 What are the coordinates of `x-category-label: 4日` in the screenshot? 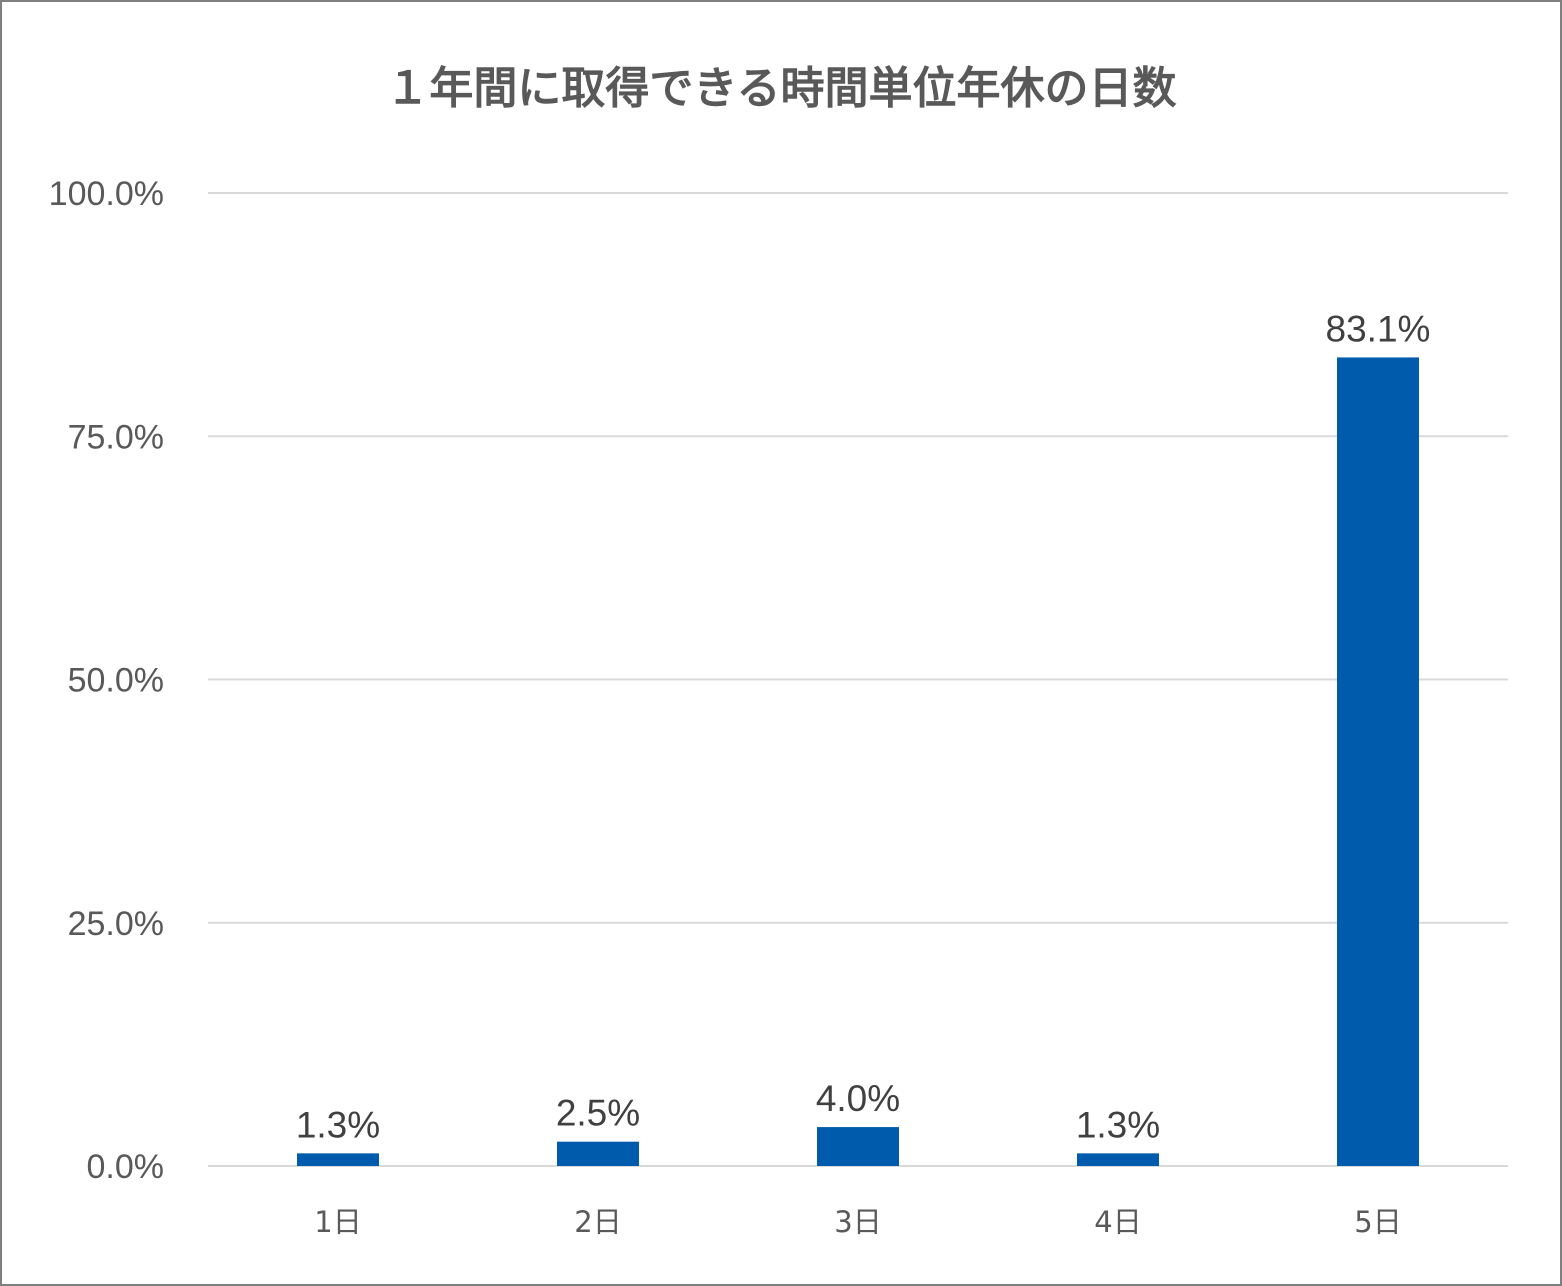 It's located at (1117, 1222).